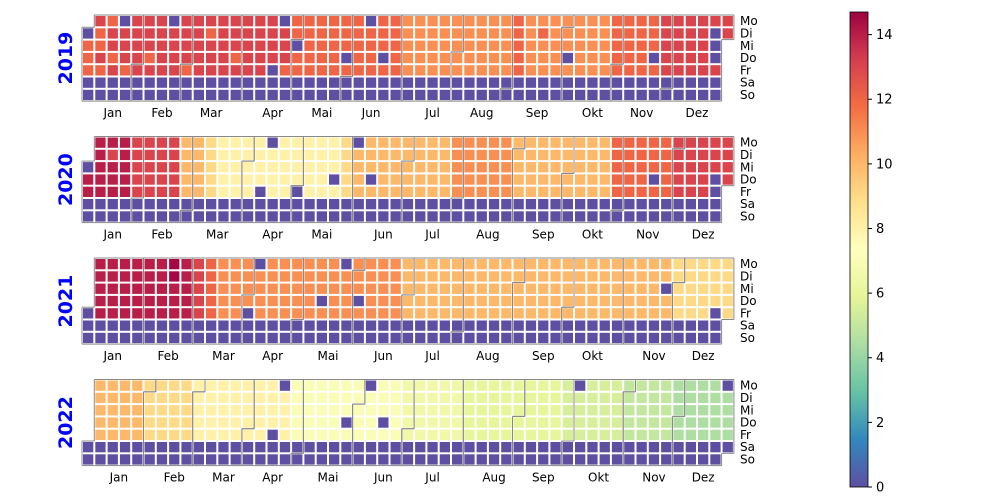 The height and width of the screenshot is (500, 1000). Describe the element at coordinates (747, 326) in the screenshot. I see `day-label: Sa` at that location.